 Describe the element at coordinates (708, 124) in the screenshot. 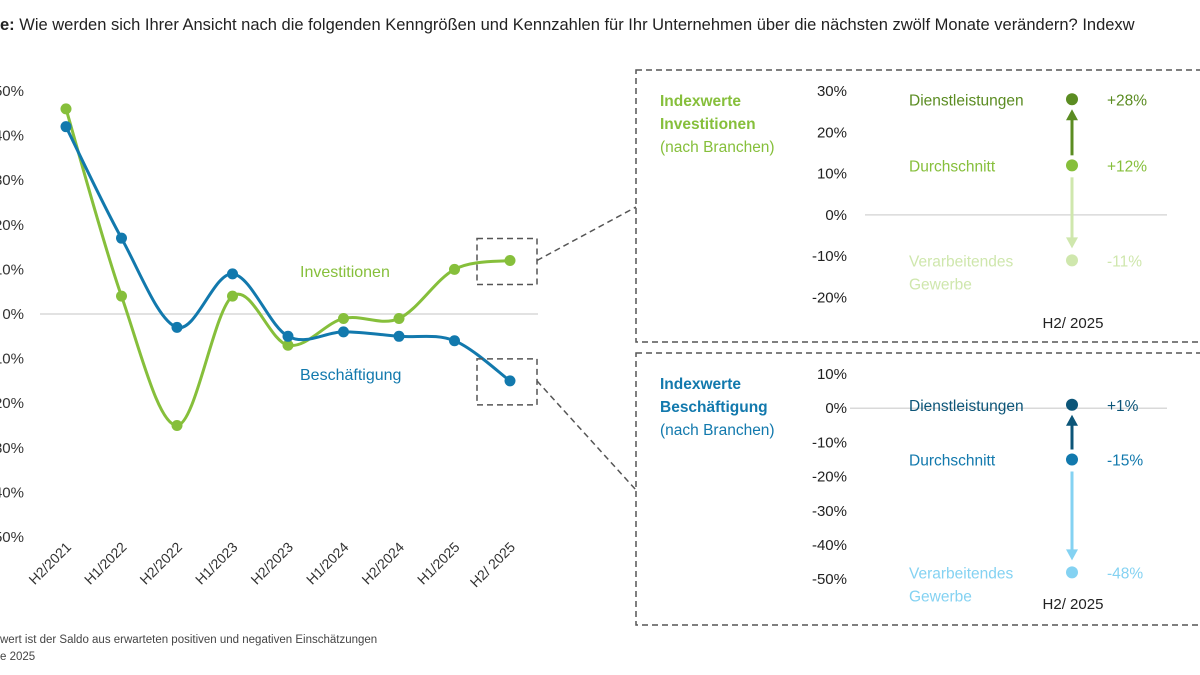

I see `panel-title-line: Investitionen` at that location.